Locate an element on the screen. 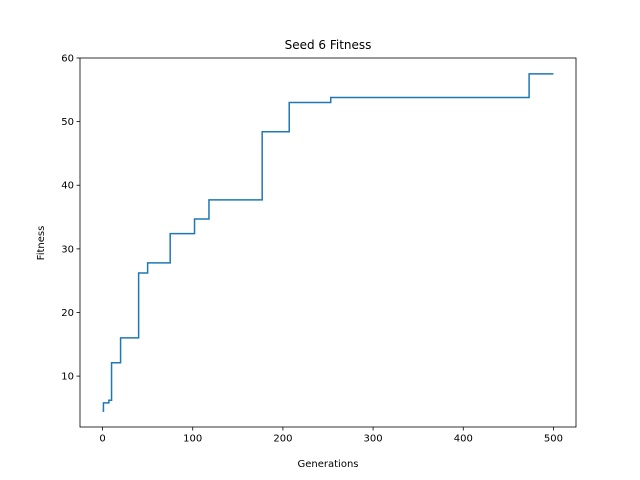 This screenshot has width=640, height=480. x-axis-label: Generations is located at coordinates (328, 464).